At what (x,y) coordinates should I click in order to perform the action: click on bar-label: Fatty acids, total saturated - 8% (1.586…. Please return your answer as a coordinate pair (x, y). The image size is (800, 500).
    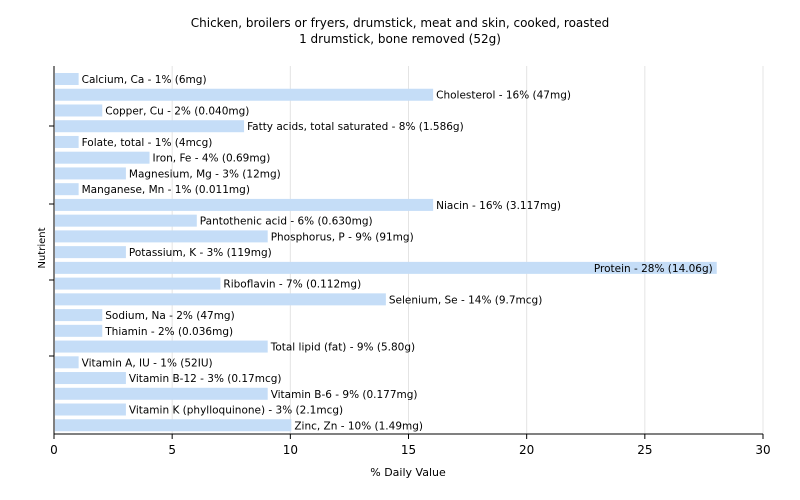
    Looking at the image, I should click on (355, 127).